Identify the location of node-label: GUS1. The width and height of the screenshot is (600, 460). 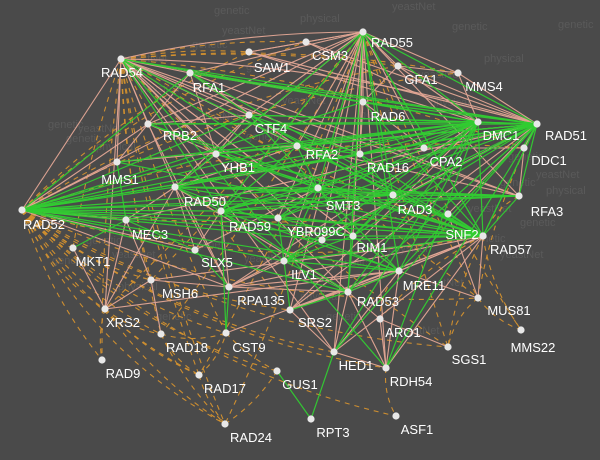
(299, 384).